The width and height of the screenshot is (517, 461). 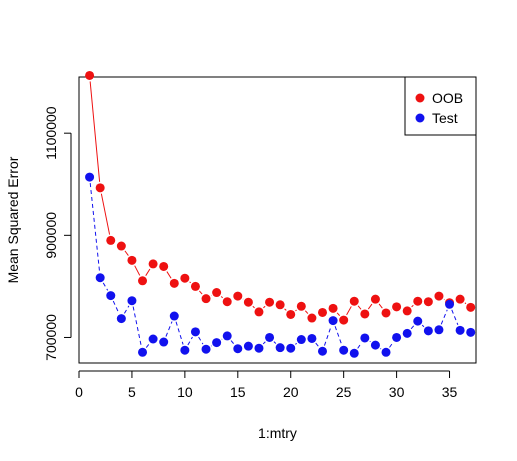 What do you see at coordinates (13, 219) in the screenshot?
I see `y-axis-label: Mean Squared Error` at bounding box center [13, 219].